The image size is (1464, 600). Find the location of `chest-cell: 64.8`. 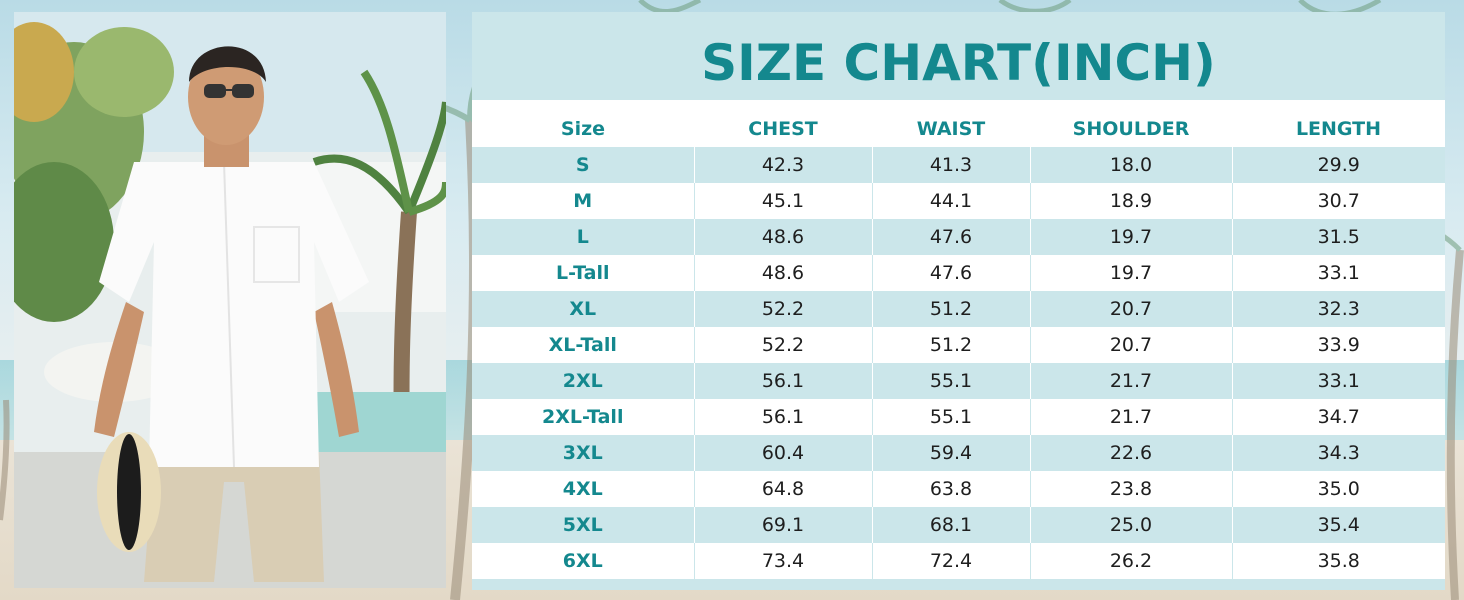

chest-cell: 64.8 is located at coordinates (782, 489).